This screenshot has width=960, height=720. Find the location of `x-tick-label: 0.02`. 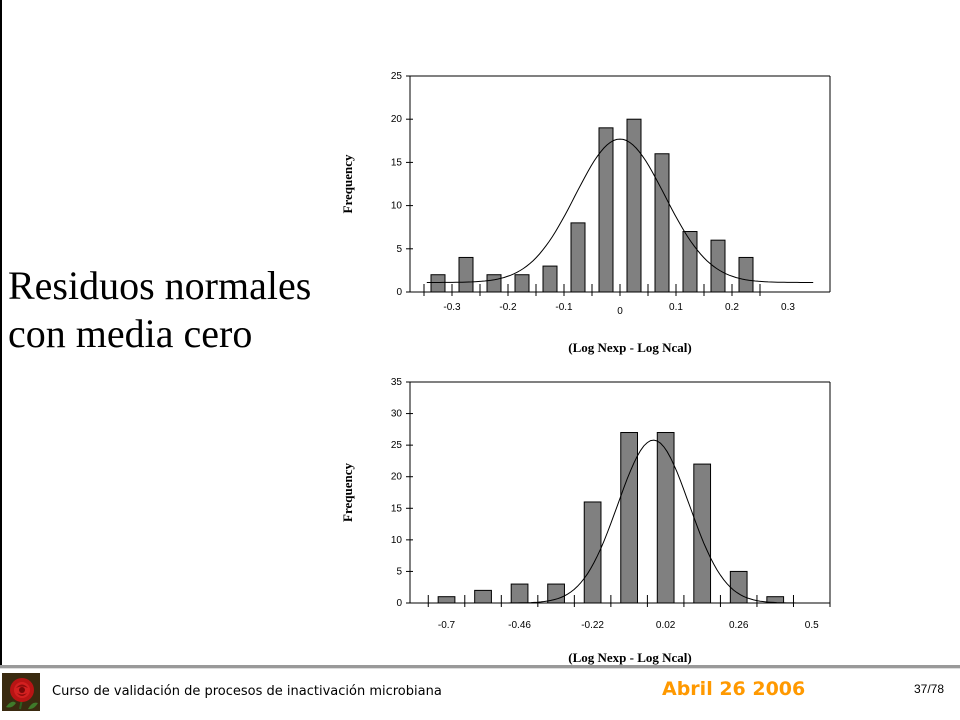

x-tick-label: 0.02 is located at coordinates (666, 625).